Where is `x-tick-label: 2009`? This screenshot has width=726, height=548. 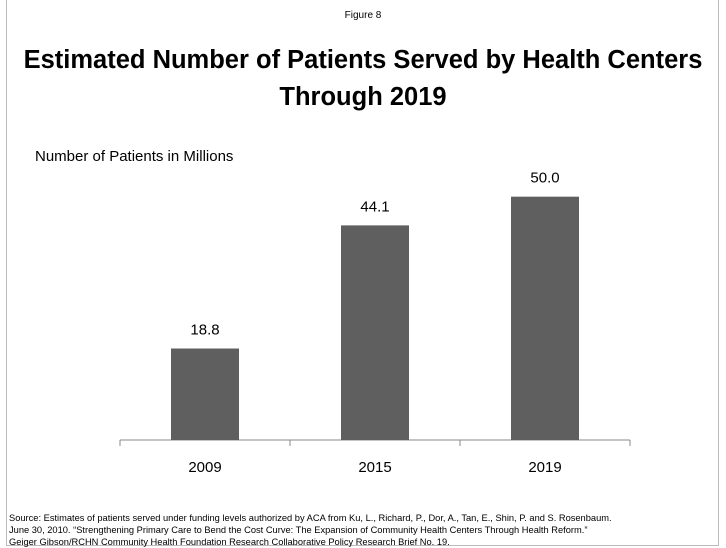 x-tick-label: 2009 is located at coordinates (204, 467).